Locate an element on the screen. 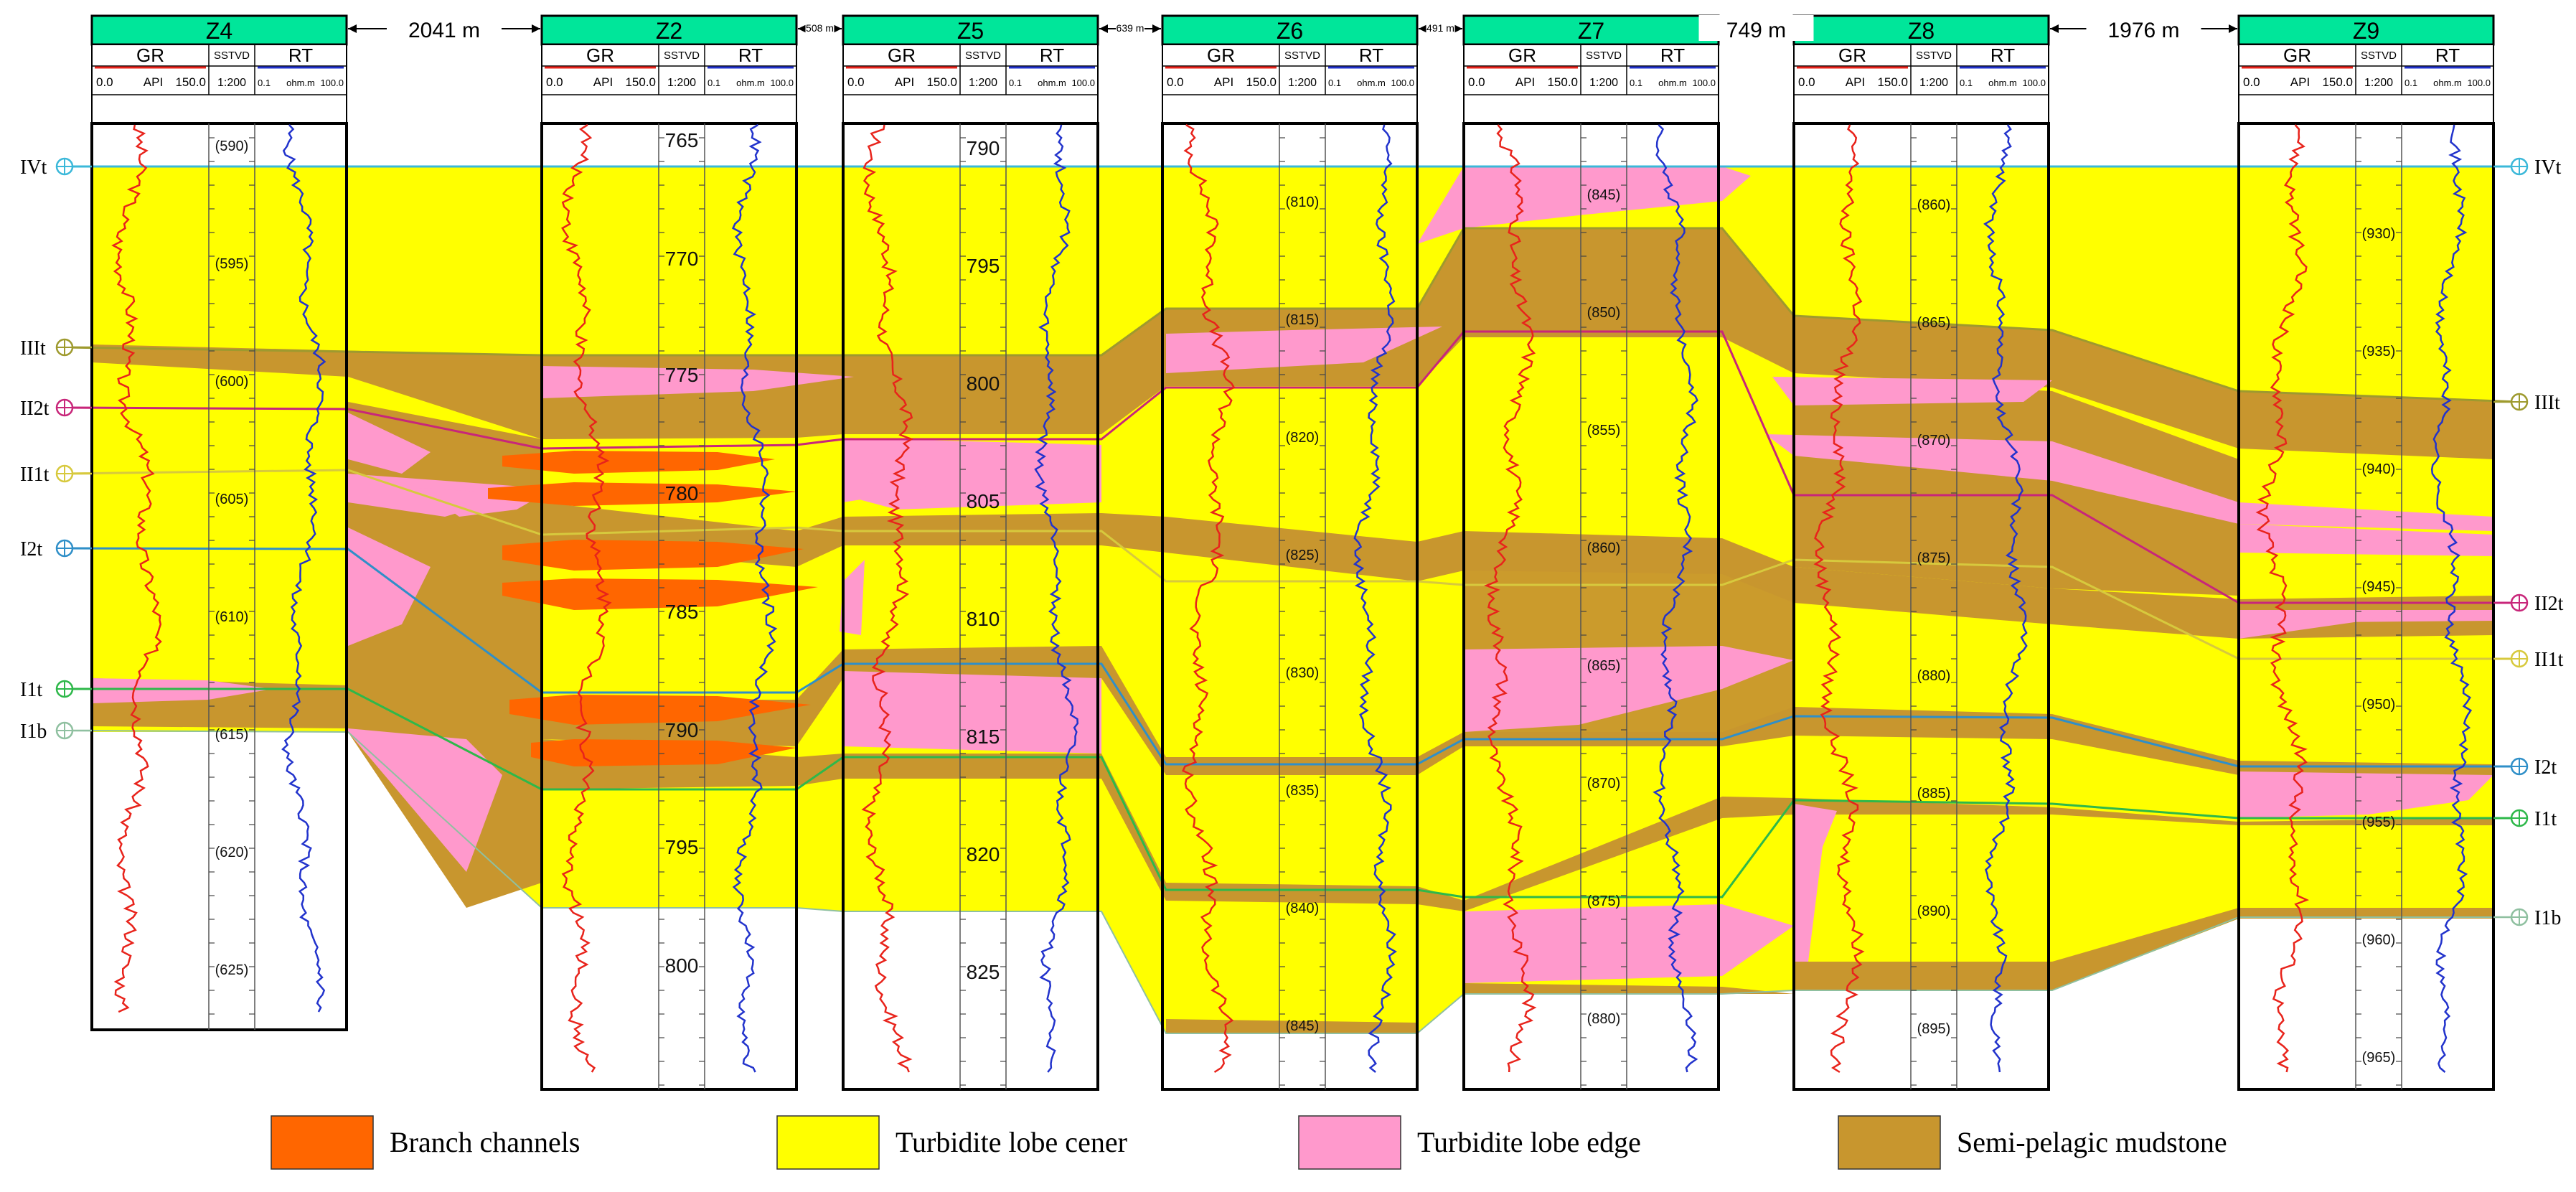  depth-label: 820 is located at coordinates (983, 854).